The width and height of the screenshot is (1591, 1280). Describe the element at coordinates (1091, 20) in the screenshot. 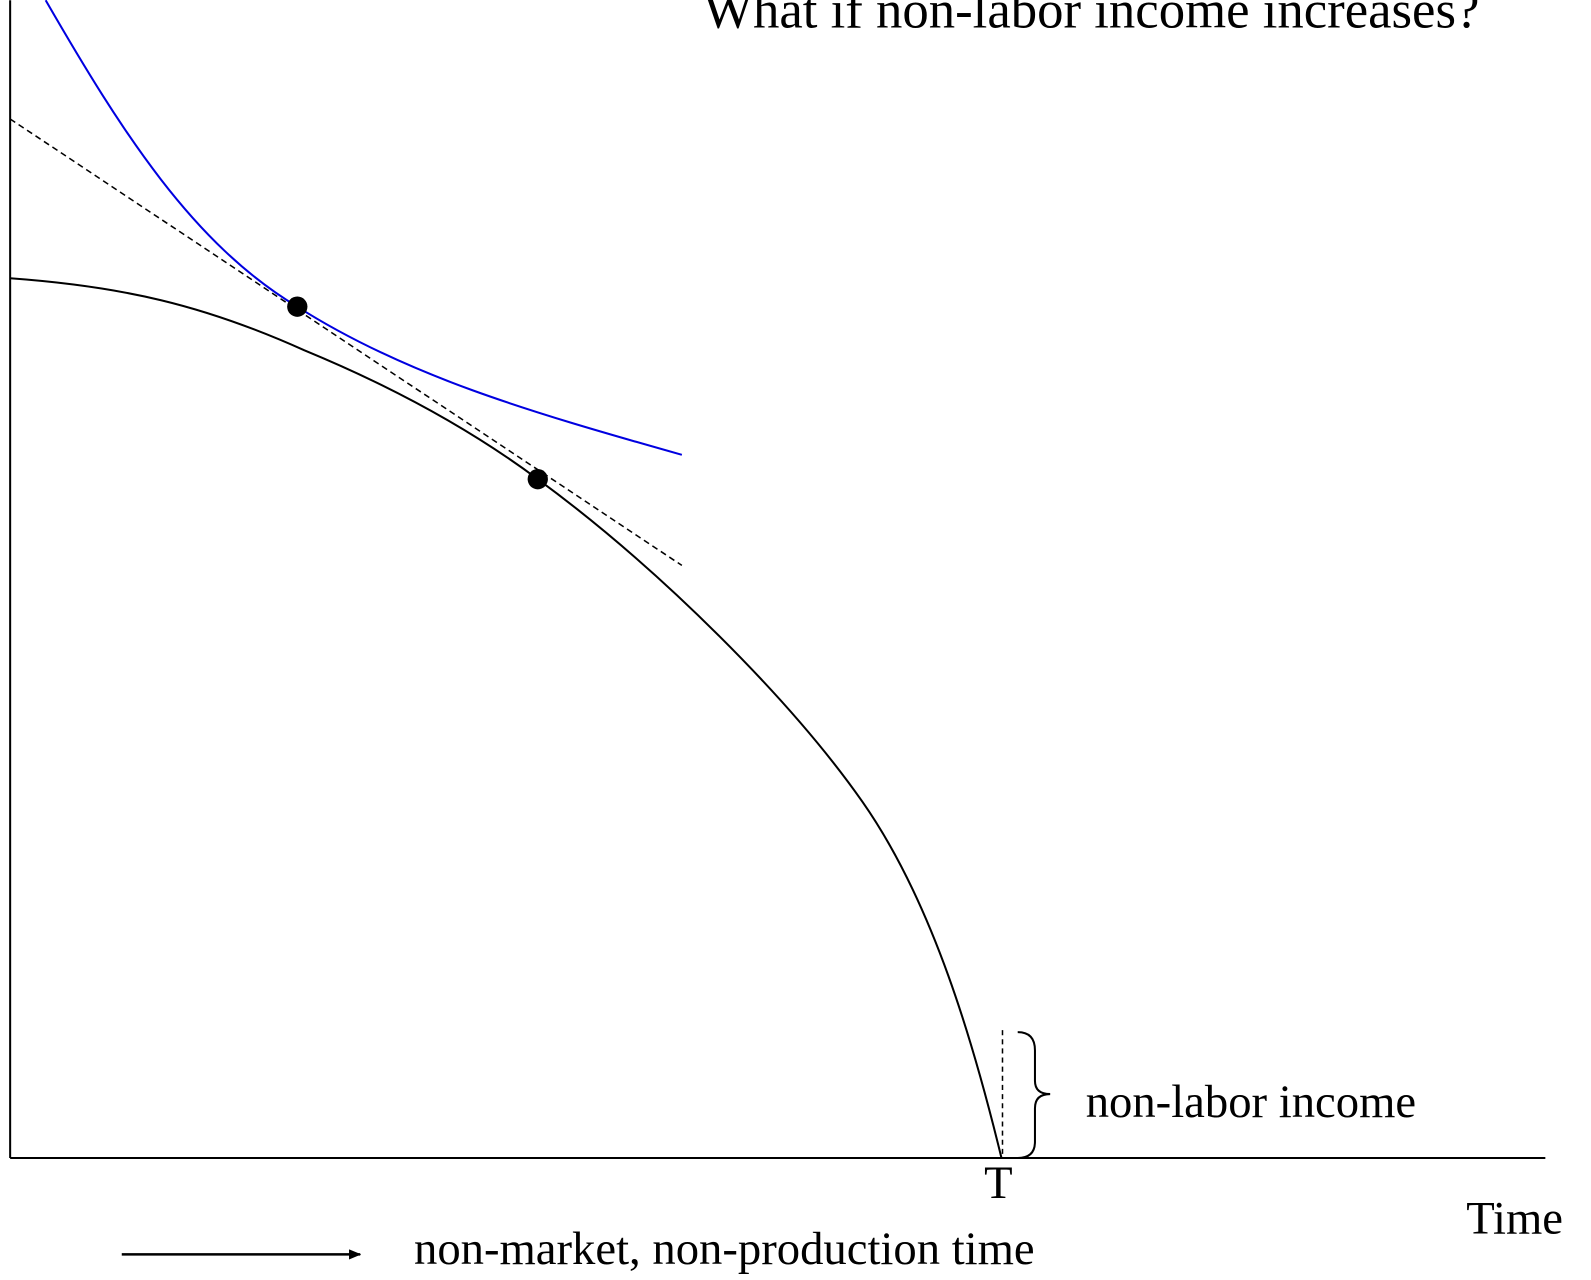

I see `title: What if non-labor income increases?` at that location.